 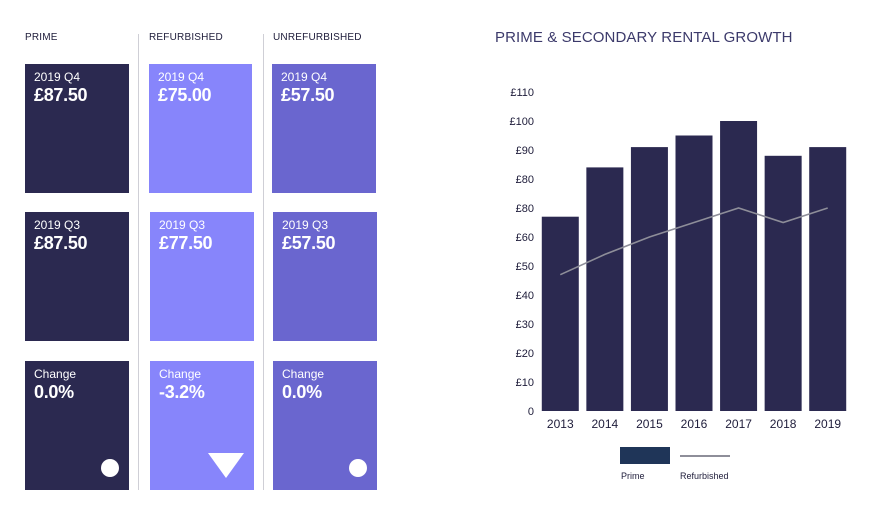 What do you see at coordinates (694, 273) in the screenshot?
I see `bar-2016` at bounding box center [694, 273].